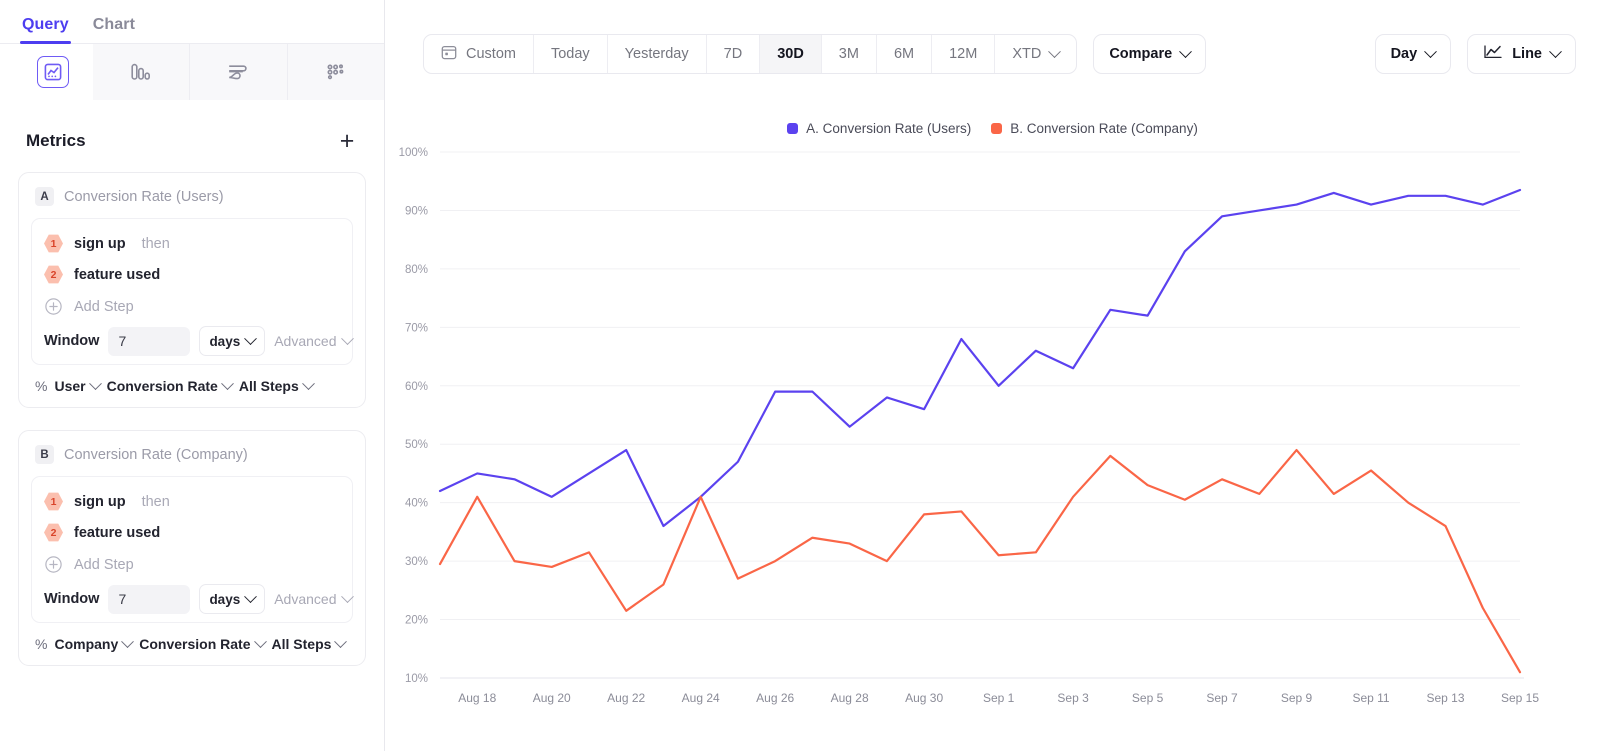 The width and height of the screenshot is (1600, 751). What do you see at coordinates (1493, 54) in the screenshot?
I see `line-chart-icon` at bounding box center [1493, 54].